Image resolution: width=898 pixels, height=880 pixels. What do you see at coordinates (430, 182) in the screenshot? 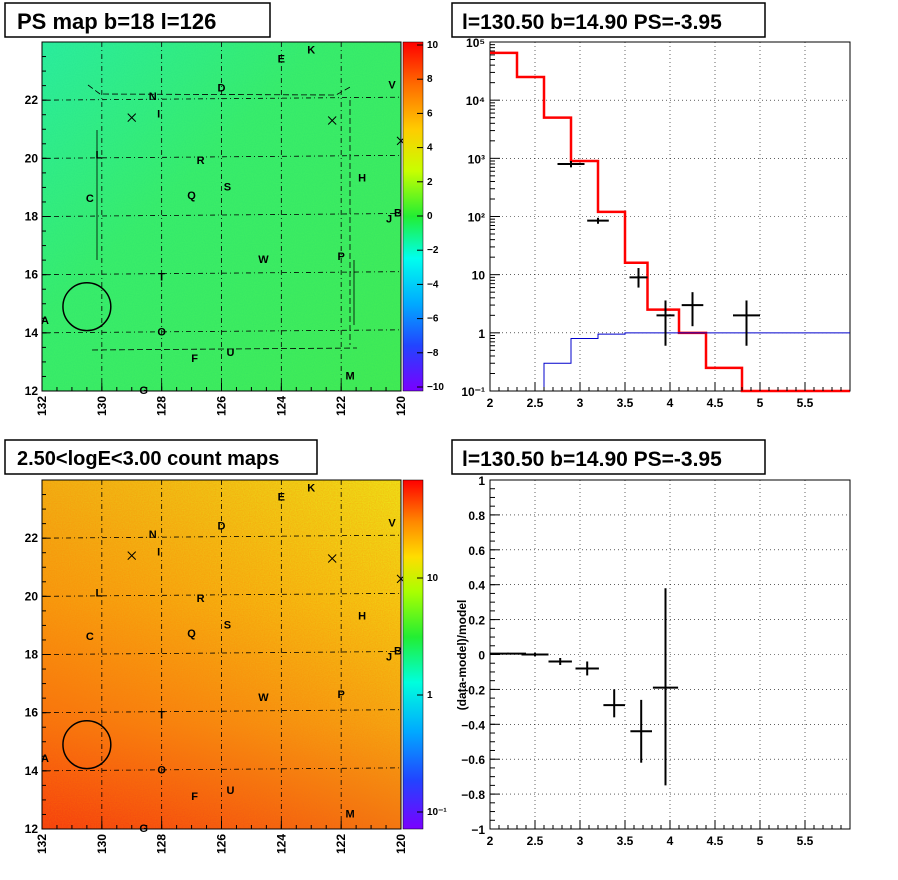
I see `ps-map-colorbar-tick: 2` at bounding box center [430, 182].